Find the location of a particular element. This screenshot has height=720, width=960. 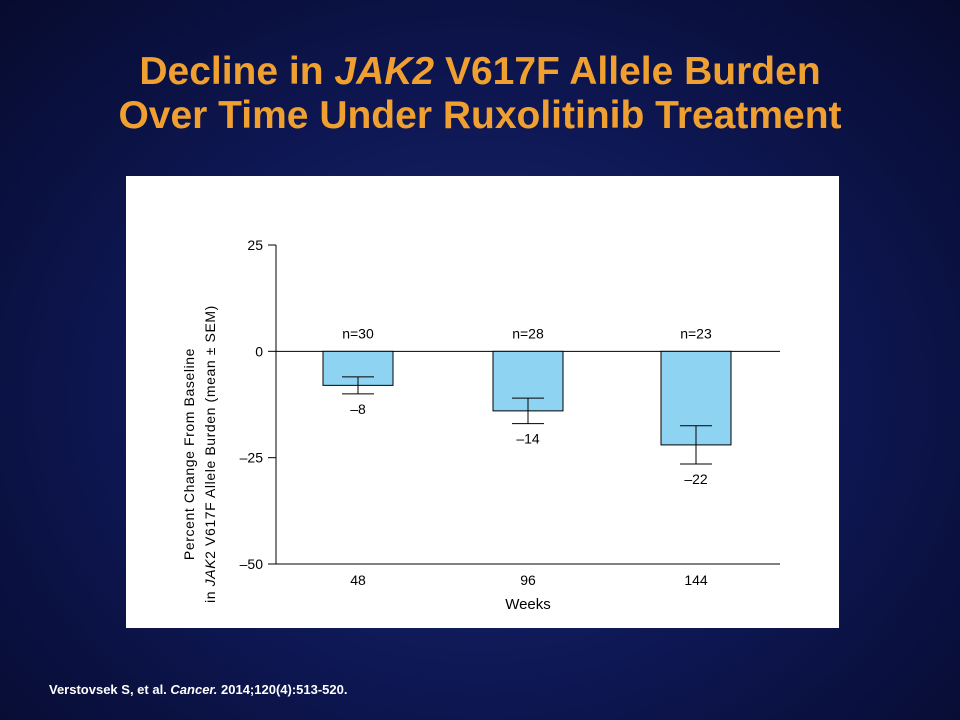

data-labels: n=30 –8 48 n=28 –14 96 n=23 –22 144 is located at coordinates (527, 456).